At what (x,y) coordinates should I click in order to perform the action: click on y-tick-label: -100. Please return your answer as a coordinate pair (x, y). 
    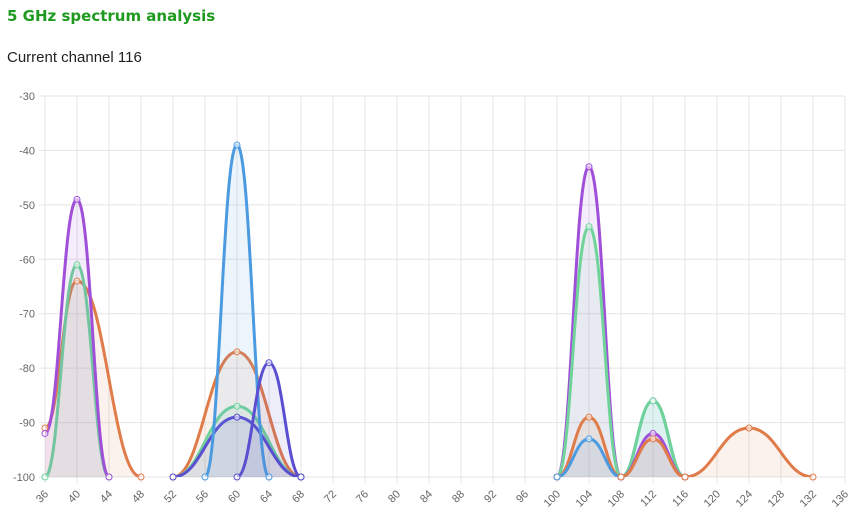
    Looking at the image, I should click on (24, 478).